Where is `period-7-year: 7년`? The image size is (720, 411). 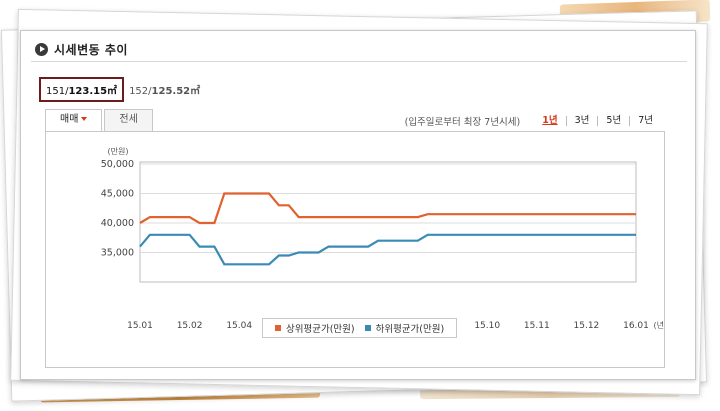
period-7-year: 7년 is located at coordinates (645, 121).